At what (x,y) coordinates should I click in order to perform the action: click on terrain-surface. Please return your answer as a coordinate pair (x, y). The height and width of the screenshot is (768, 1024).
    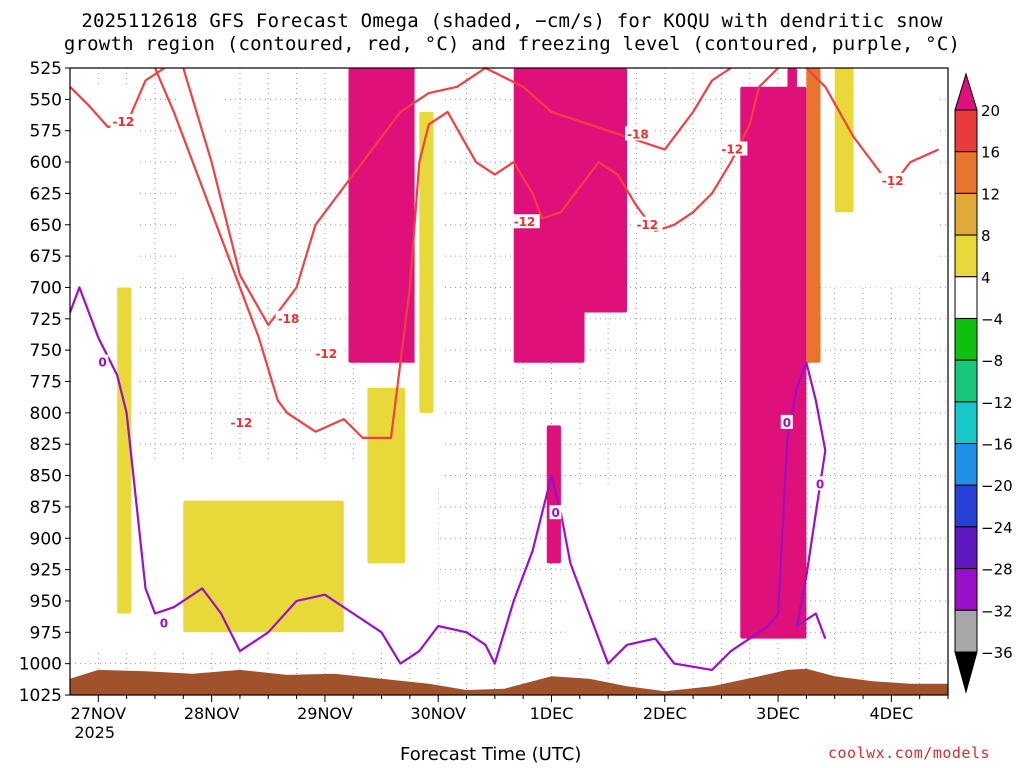
    Looking at the image, I should click on (509, 681).